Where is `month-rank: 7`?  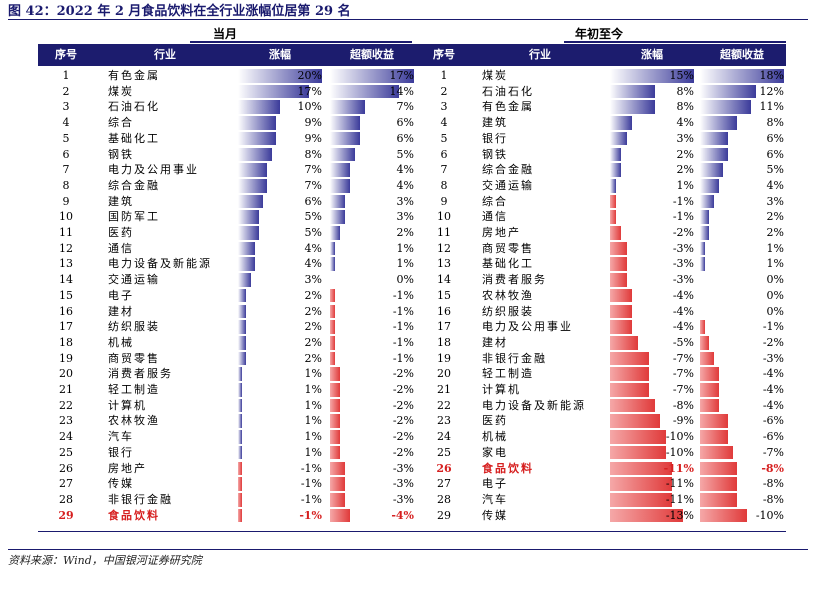 month-rank: 7 is located at coordinates (66, 170).